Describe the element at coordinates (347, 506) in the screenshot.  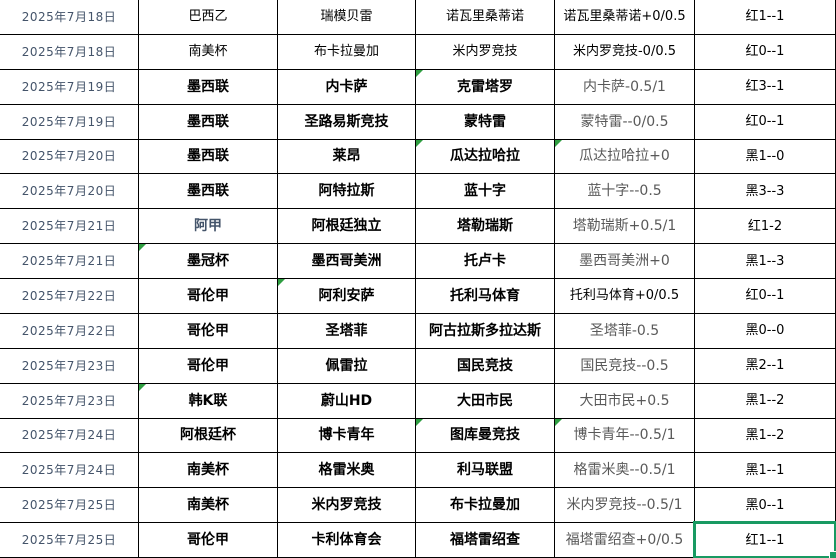
I see `home-team-cell: 米内罗竞技` at that location.